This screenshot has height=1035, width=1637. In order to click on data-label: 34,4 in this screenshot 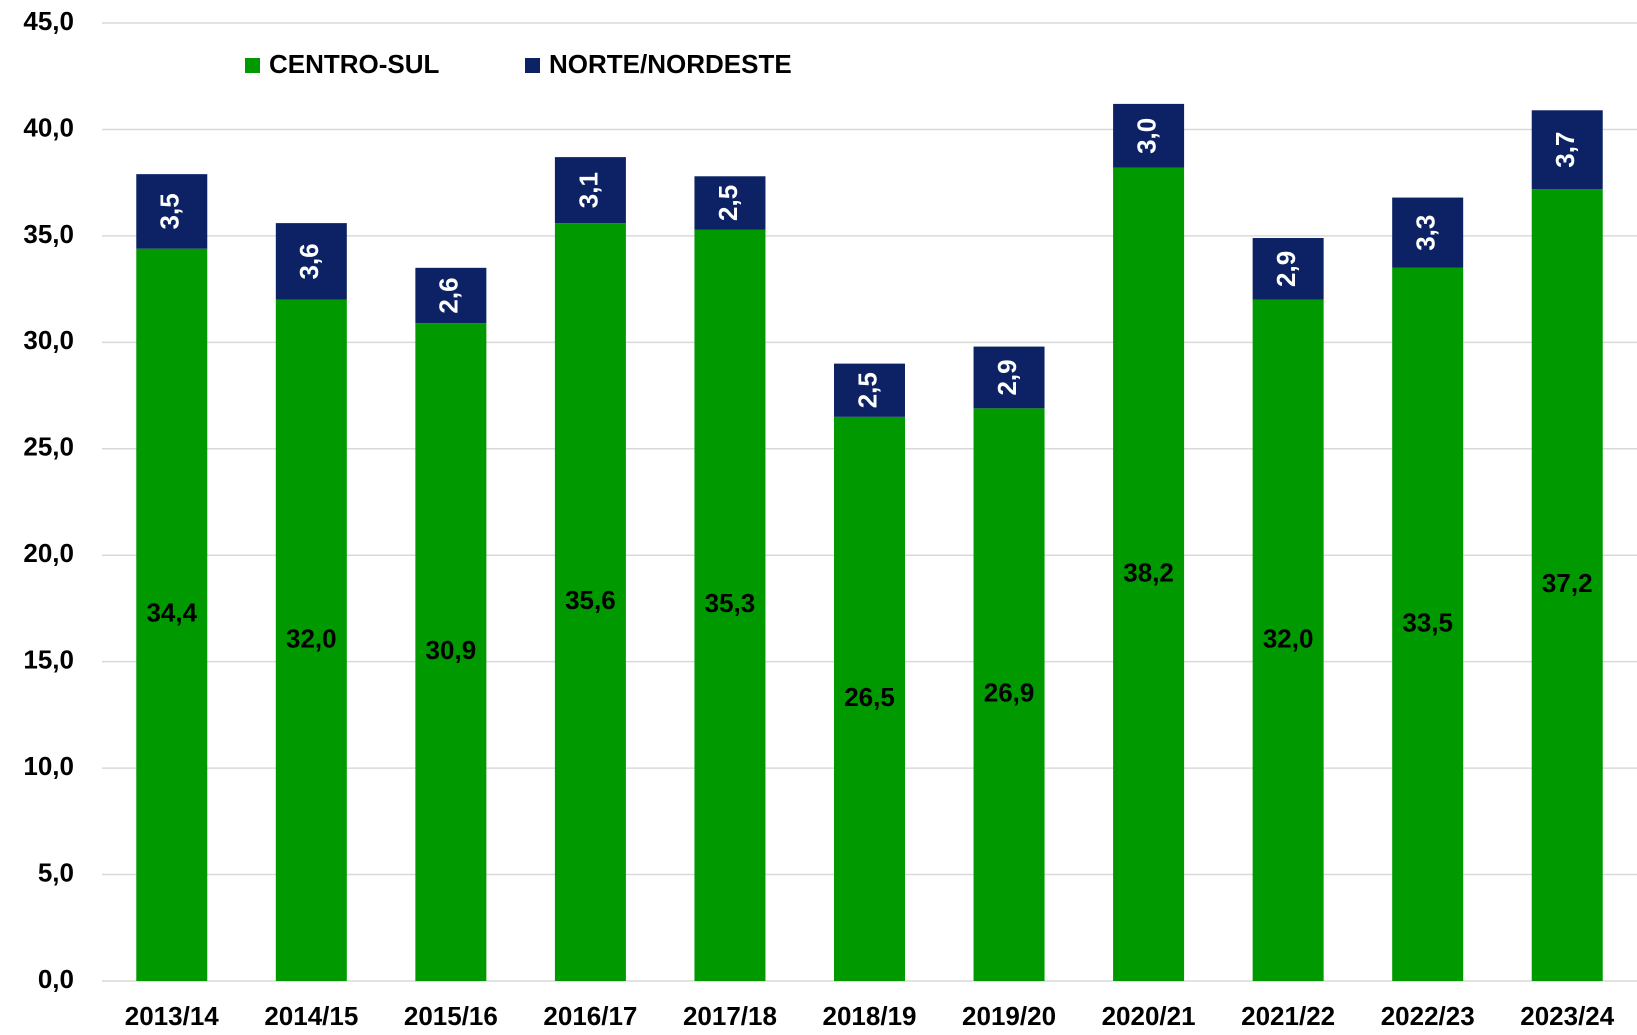, I will do `click(171, 613)`.